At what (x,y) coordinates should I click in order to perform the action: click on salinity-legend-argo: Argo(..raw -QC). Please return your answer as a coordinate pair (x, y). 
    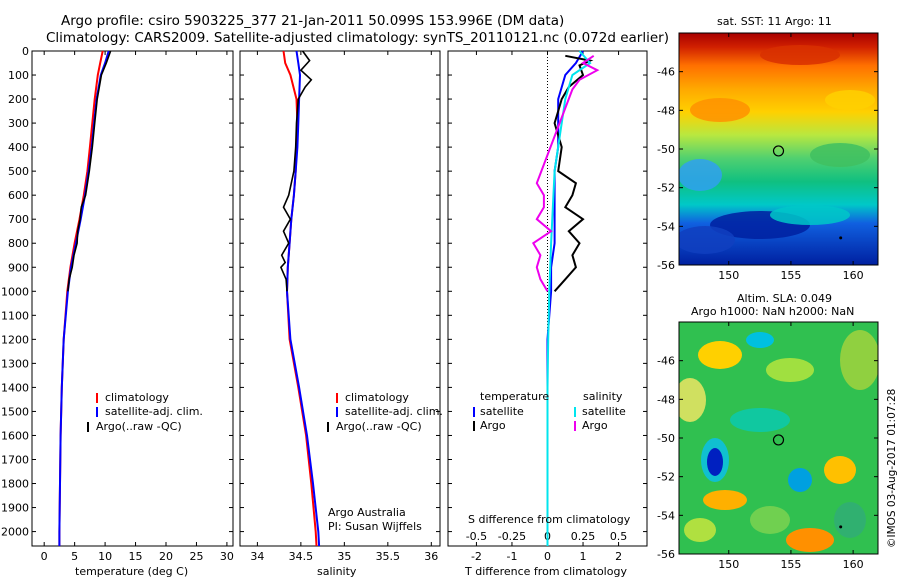
    Looking at the image, I should click on (379, 426).